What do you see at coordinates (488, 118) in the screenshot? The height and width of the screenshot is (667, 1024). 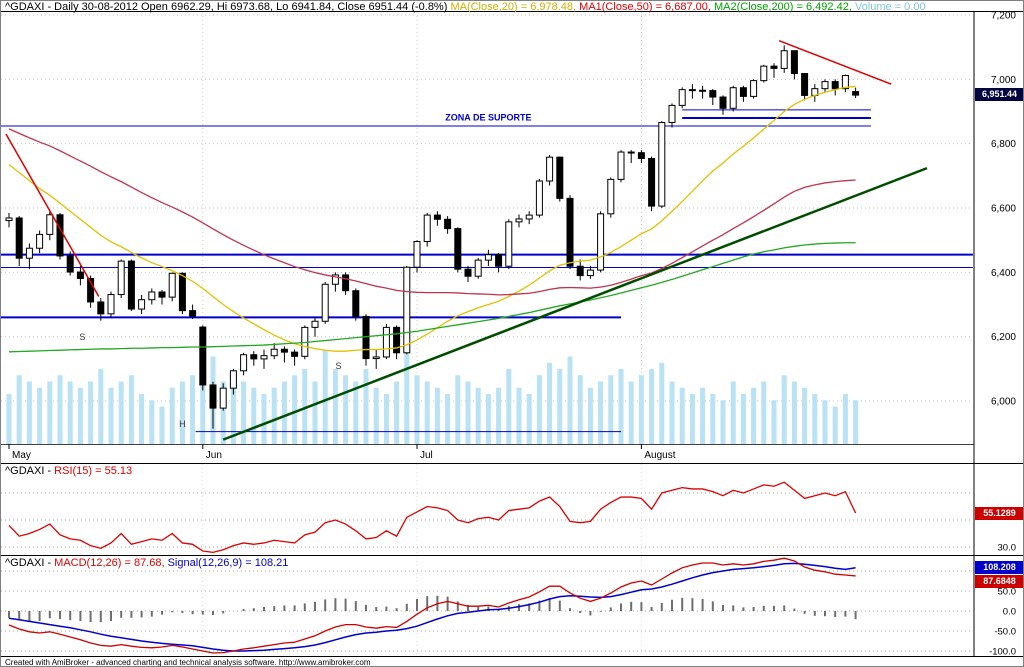 I see `svg-text: ZONA DE SUPORTE` at bounding box center [488, 118].